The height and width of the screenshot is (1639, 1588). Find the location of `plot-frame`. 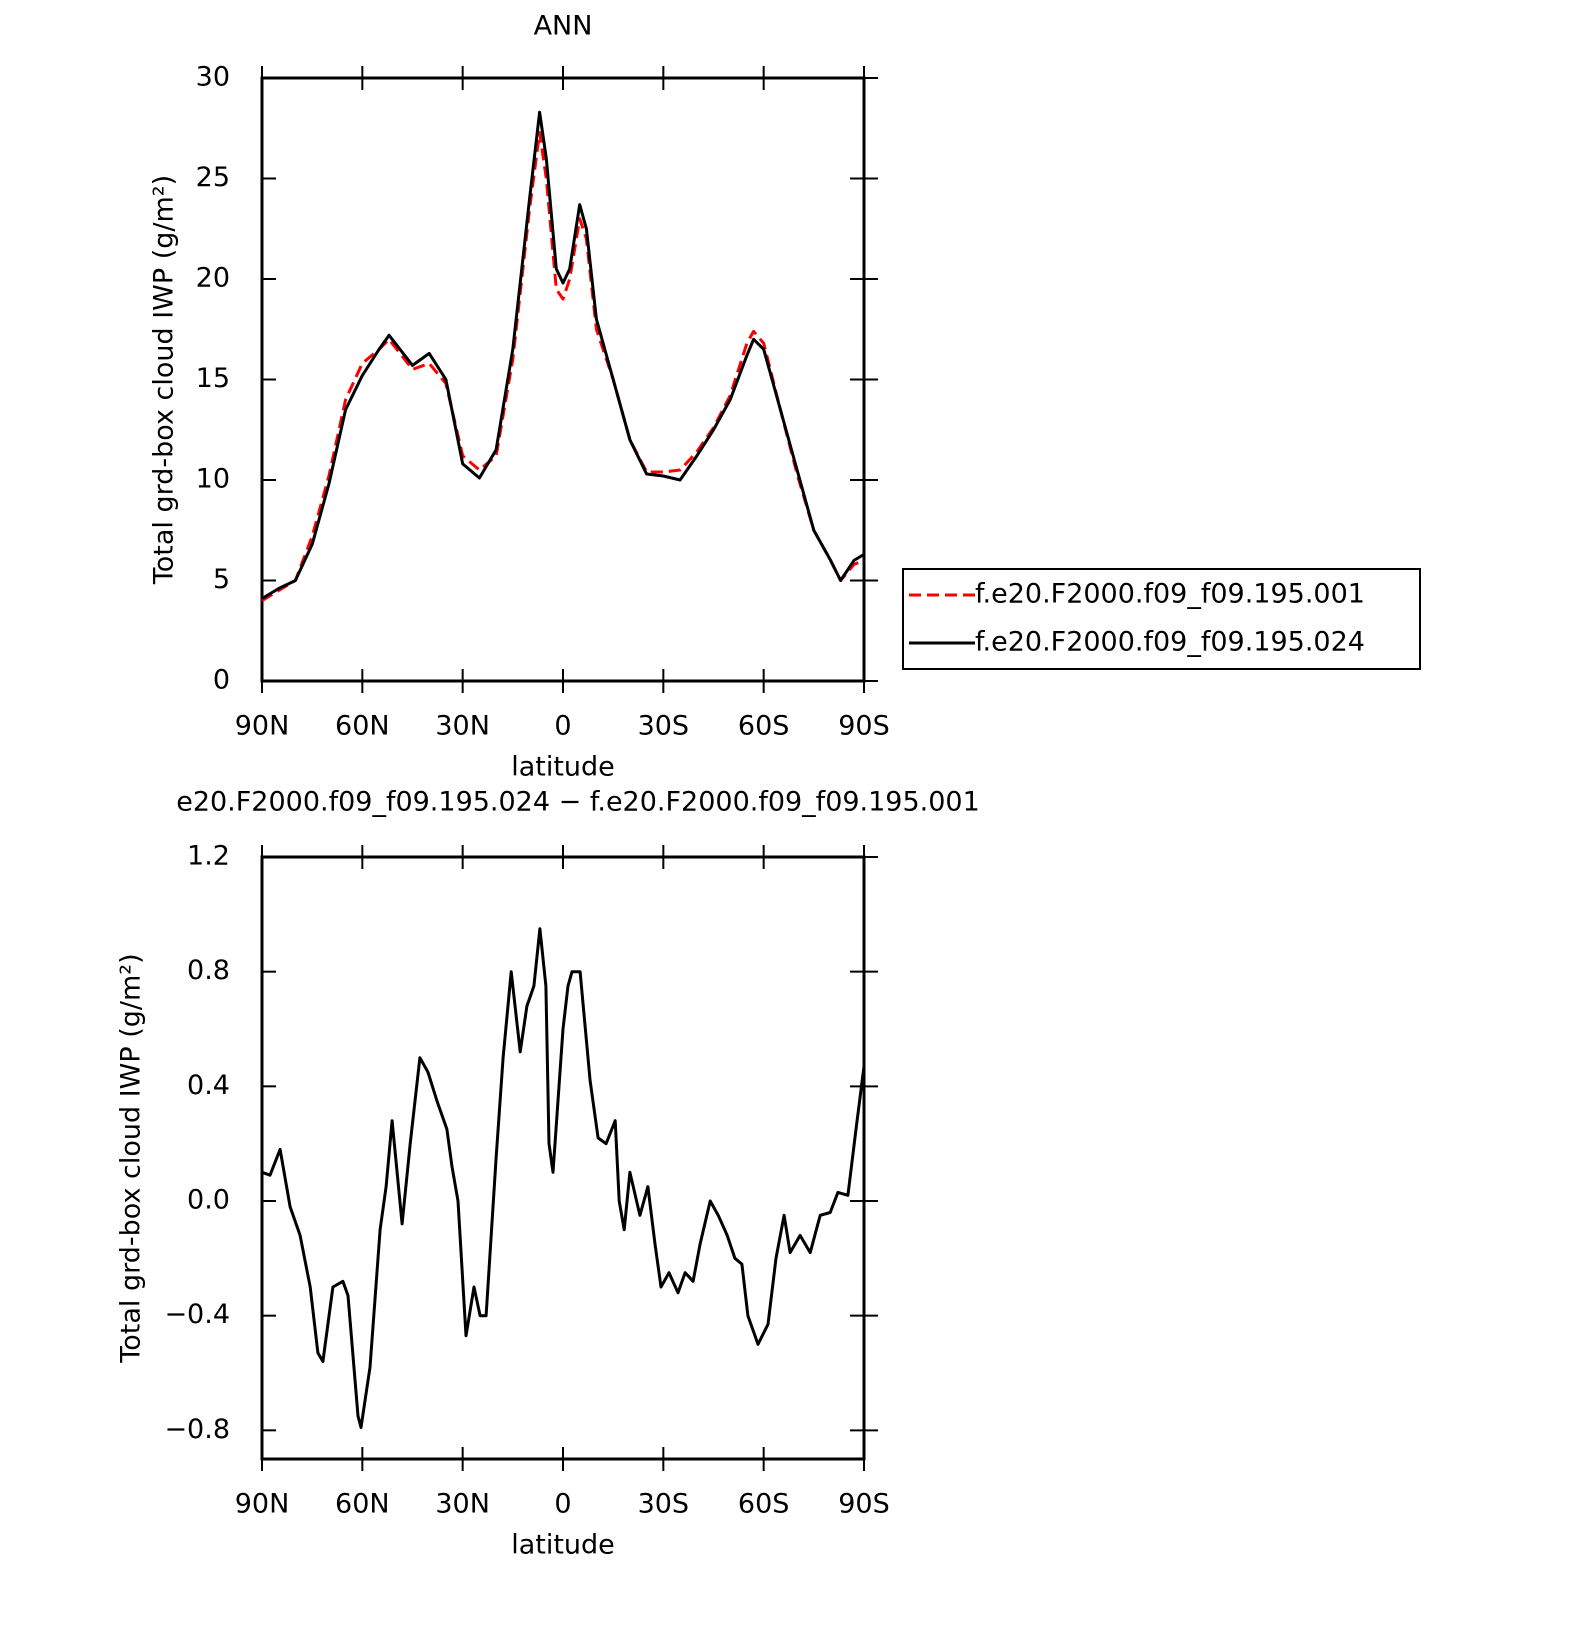

plot-frame is located at coordinates (563, 1158).